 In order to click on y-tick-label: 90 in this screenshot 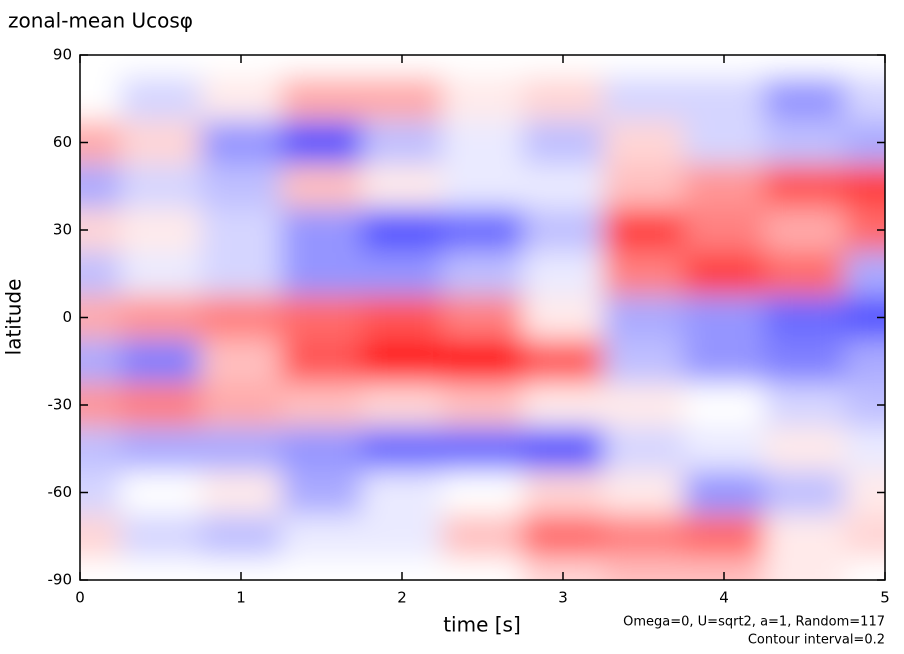, I will do `click(62, 55)`.